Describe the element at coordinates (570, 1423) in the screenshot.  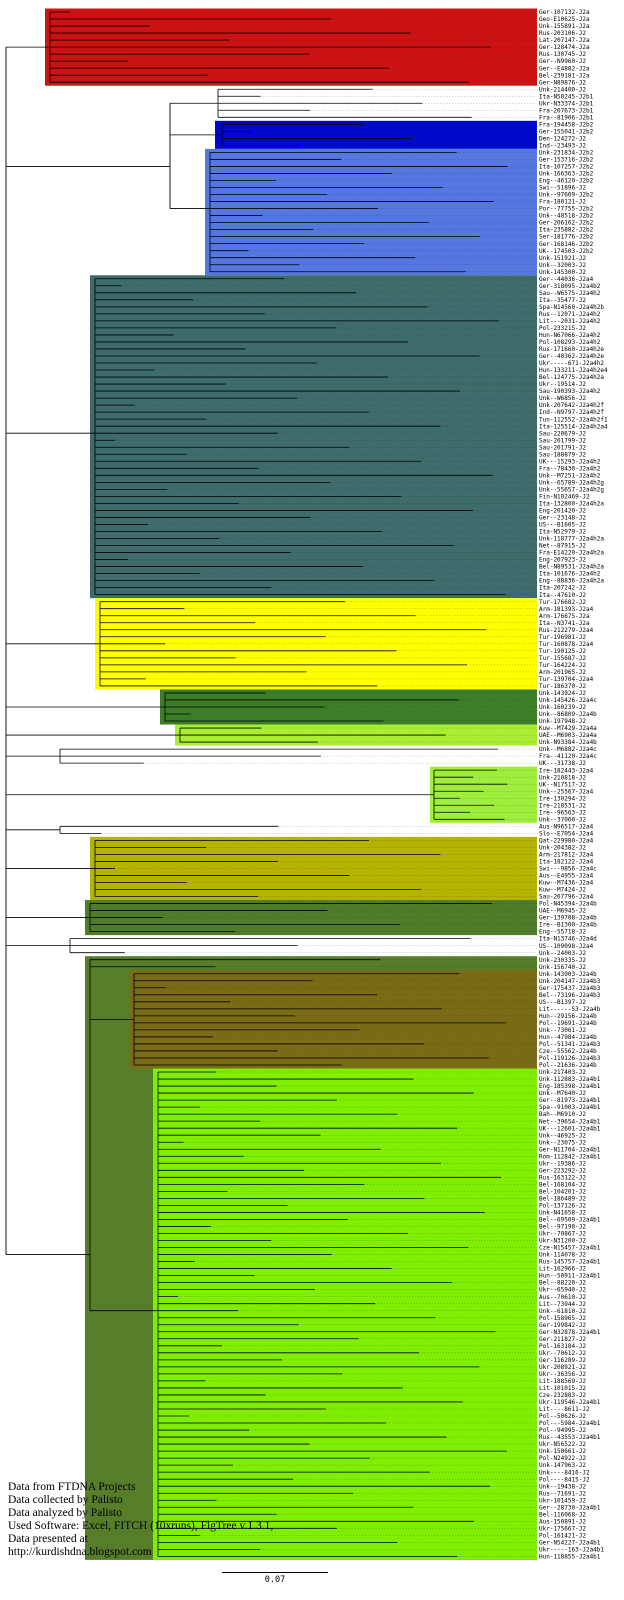
I see `leaf-label: Pol---5984-J2a4b1` at that location.